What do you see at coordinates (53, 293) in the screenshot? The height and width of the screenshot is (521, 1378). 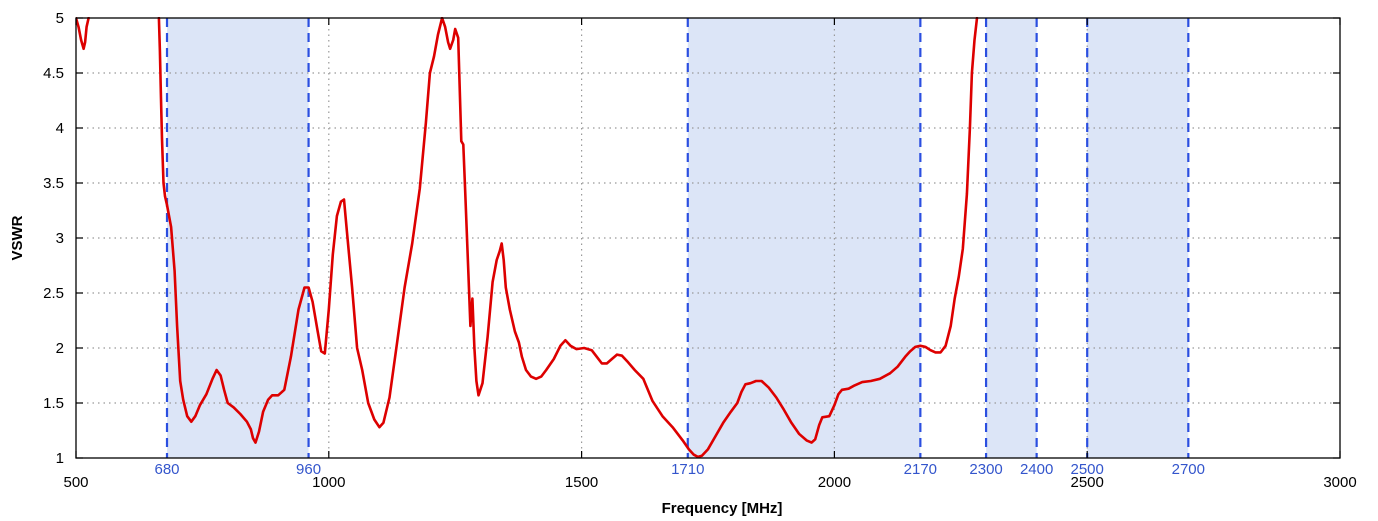 I see `y-tick-label: 2.5` at bounding box center [53, 293].